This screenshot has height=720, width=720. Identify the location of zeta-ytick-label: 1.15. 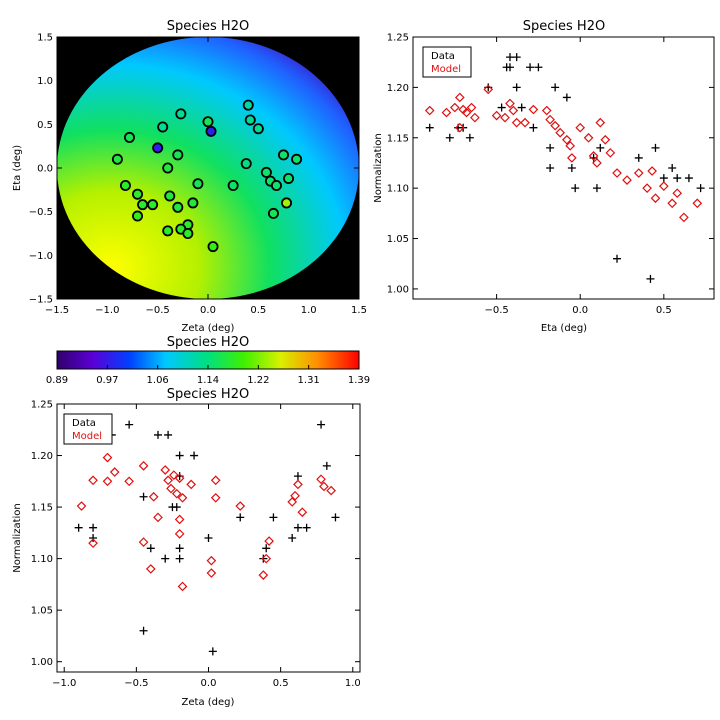
(42, 508).